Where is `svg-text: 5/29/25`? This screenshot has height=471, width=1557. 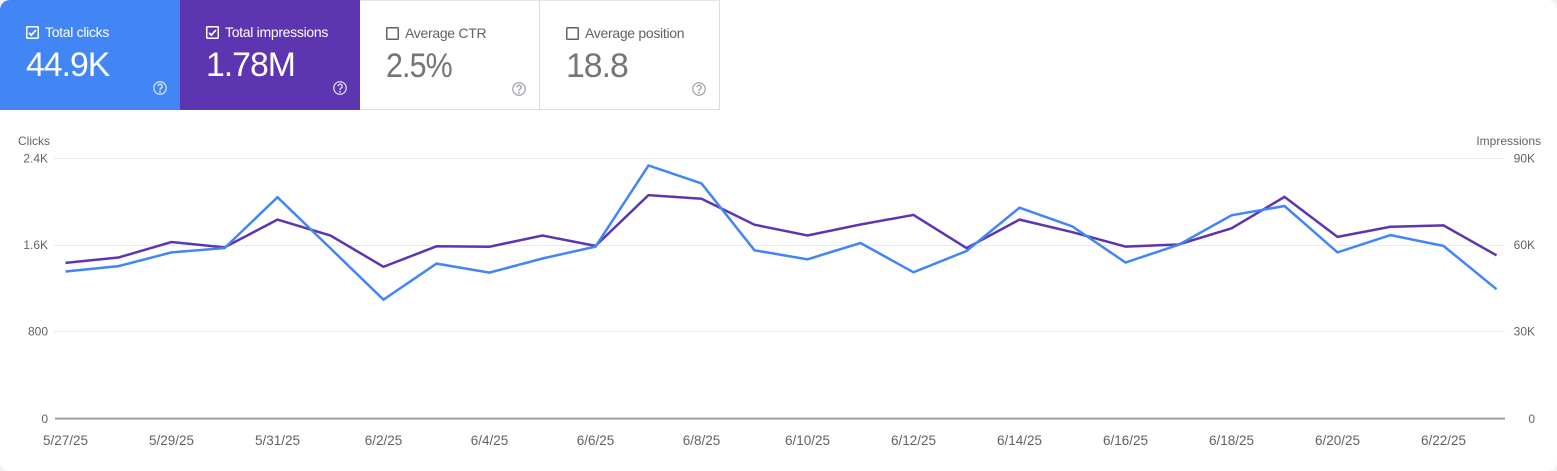
svg-text: 5/29/25 is located at coordinates (171, 440).